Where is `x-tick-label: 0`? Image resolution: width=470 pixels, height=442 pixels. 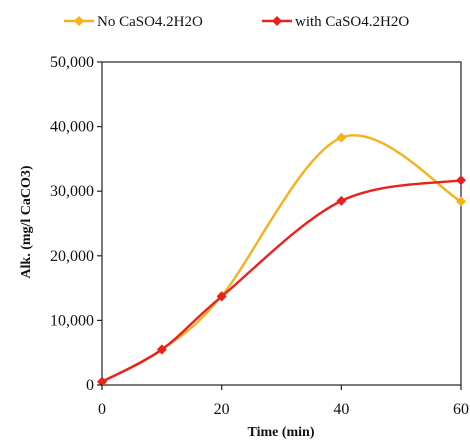 x-tick-label: 0 is located at coordinates (102, 409).